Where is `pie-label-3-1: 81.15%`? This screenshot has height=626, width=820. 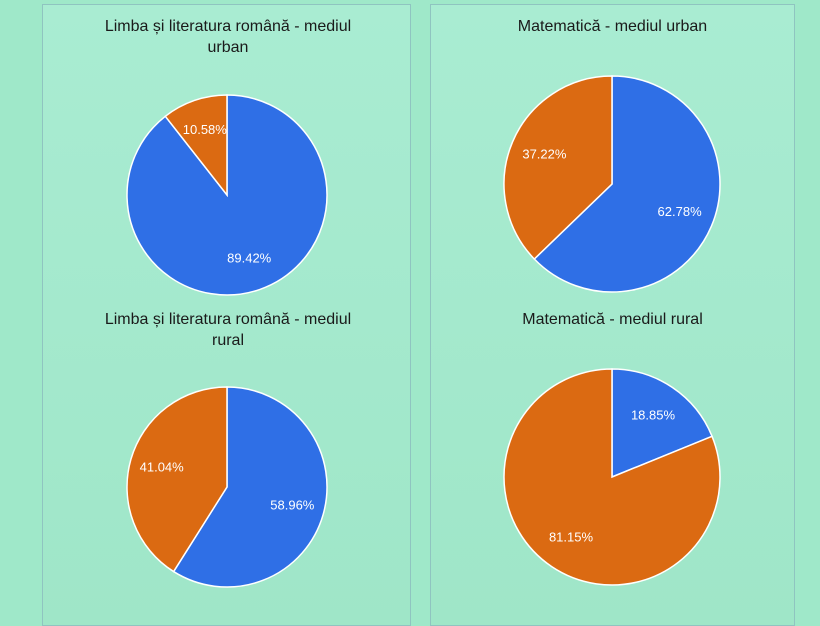
pie-label-3-1: 81.15% is located at coordinates (571, 536).